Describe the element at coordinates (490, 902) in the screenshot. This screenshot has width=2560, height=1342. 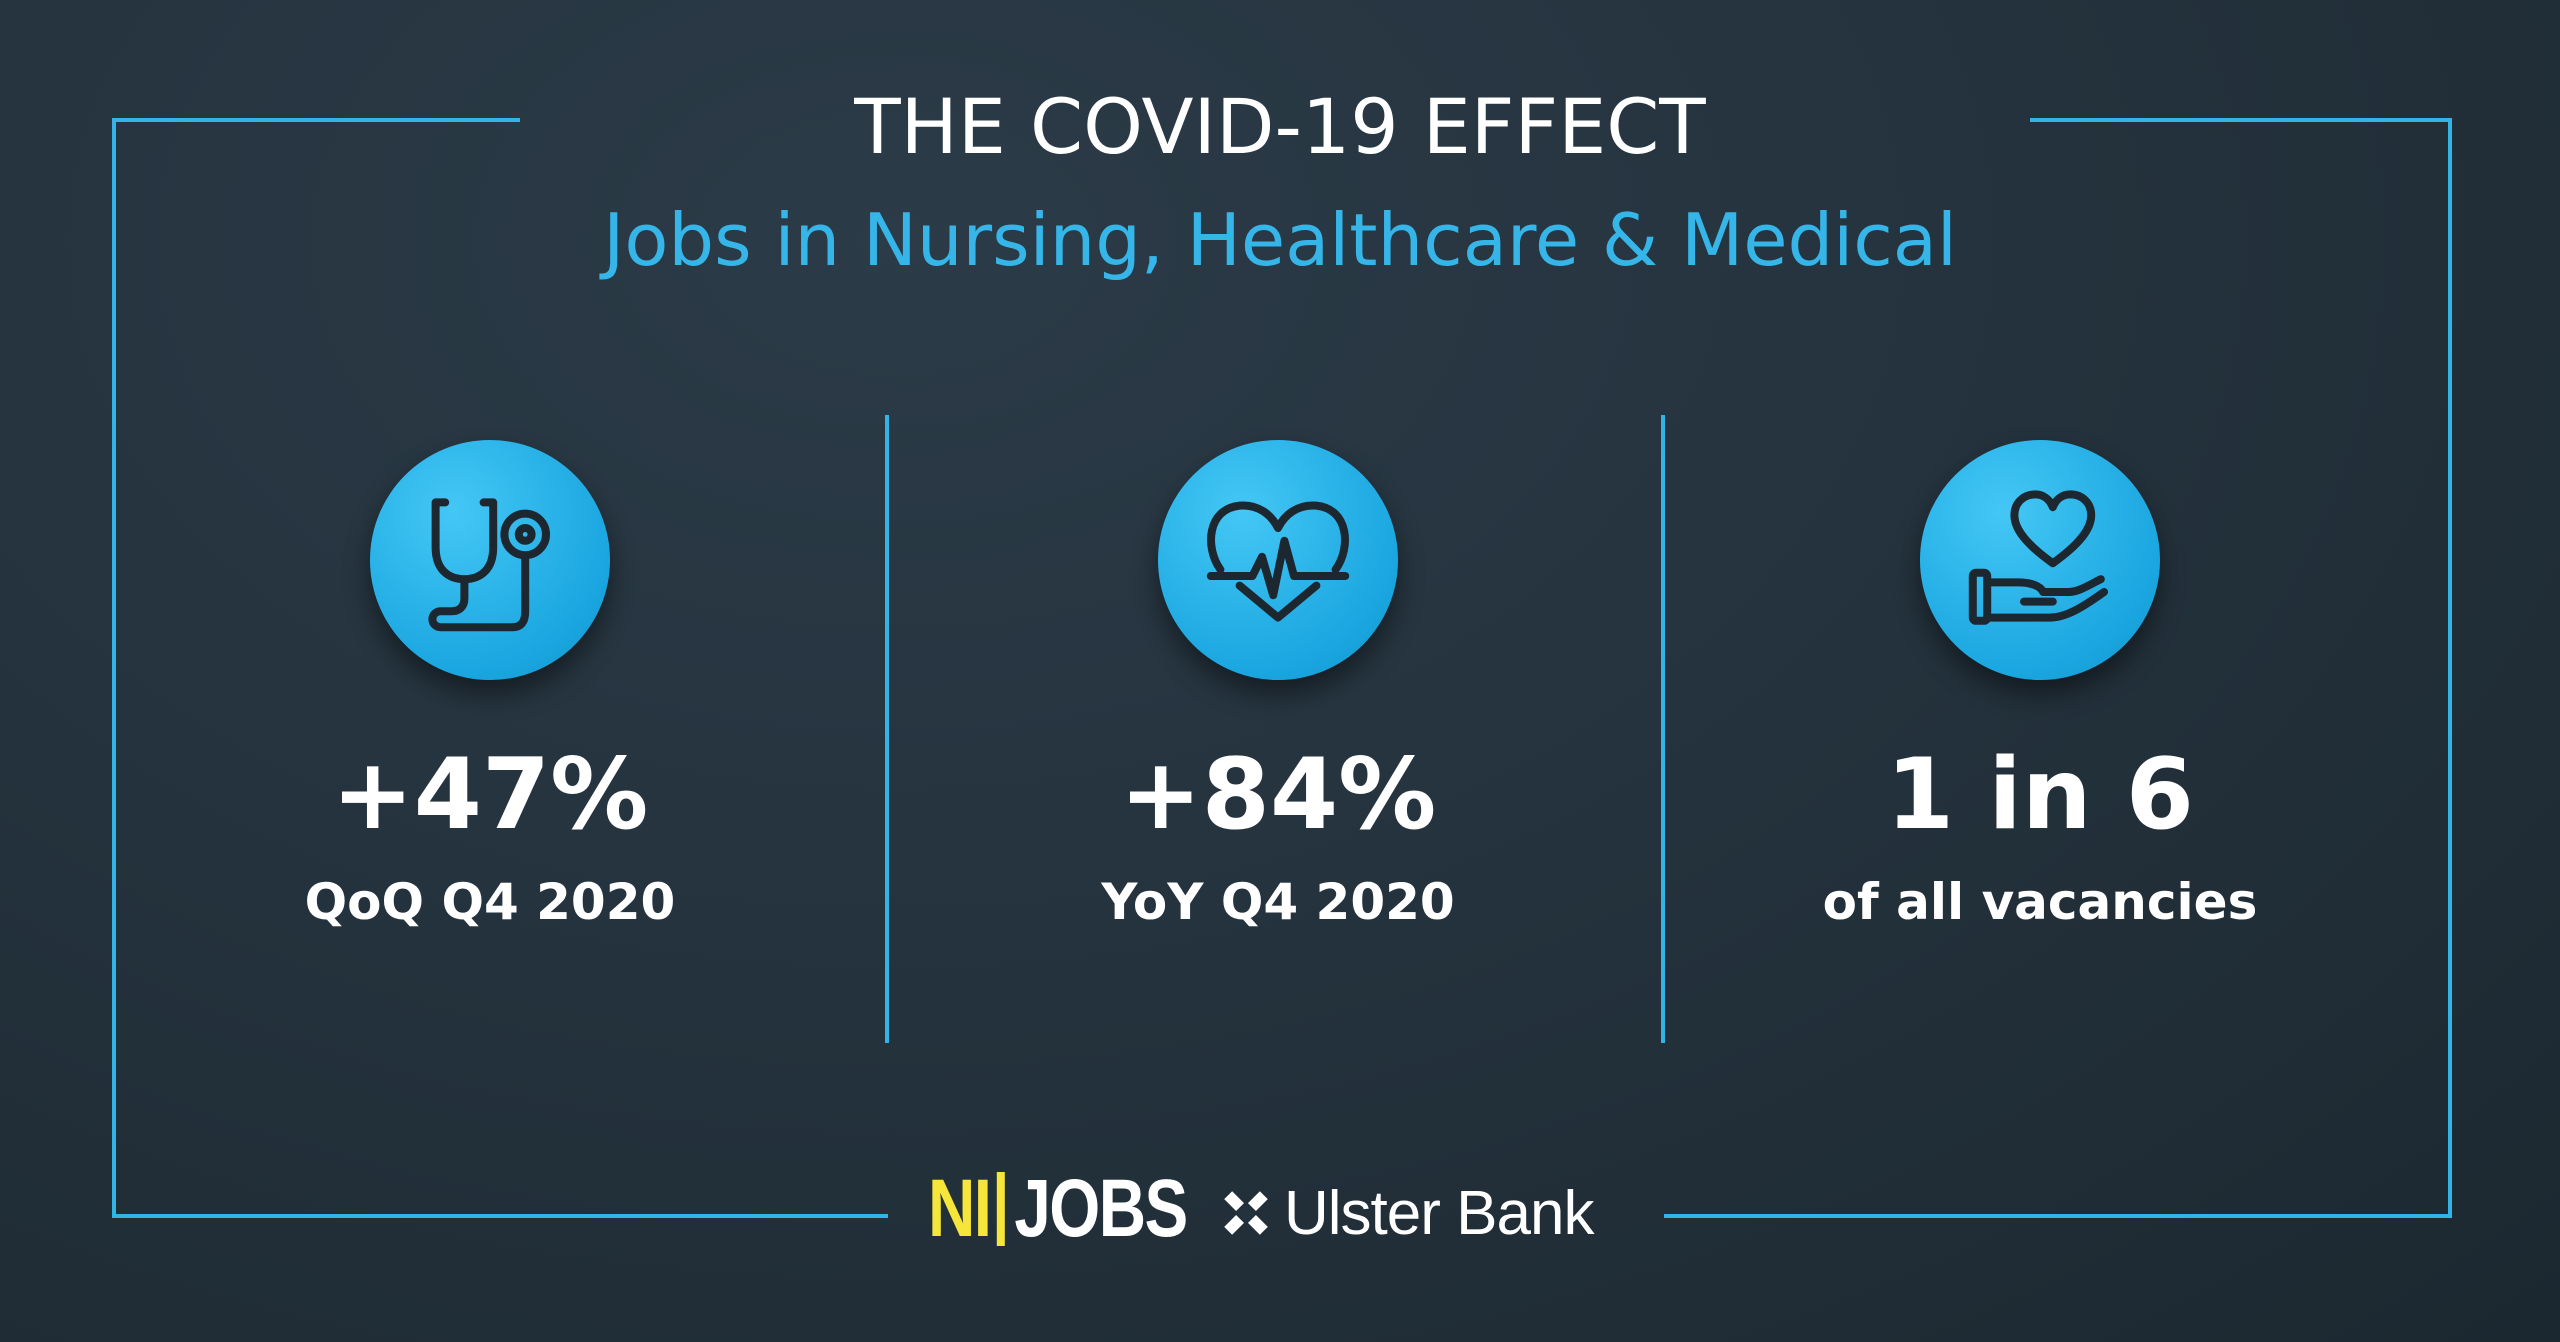
I see `stat-label: QoQ Q4 2020` at that location.